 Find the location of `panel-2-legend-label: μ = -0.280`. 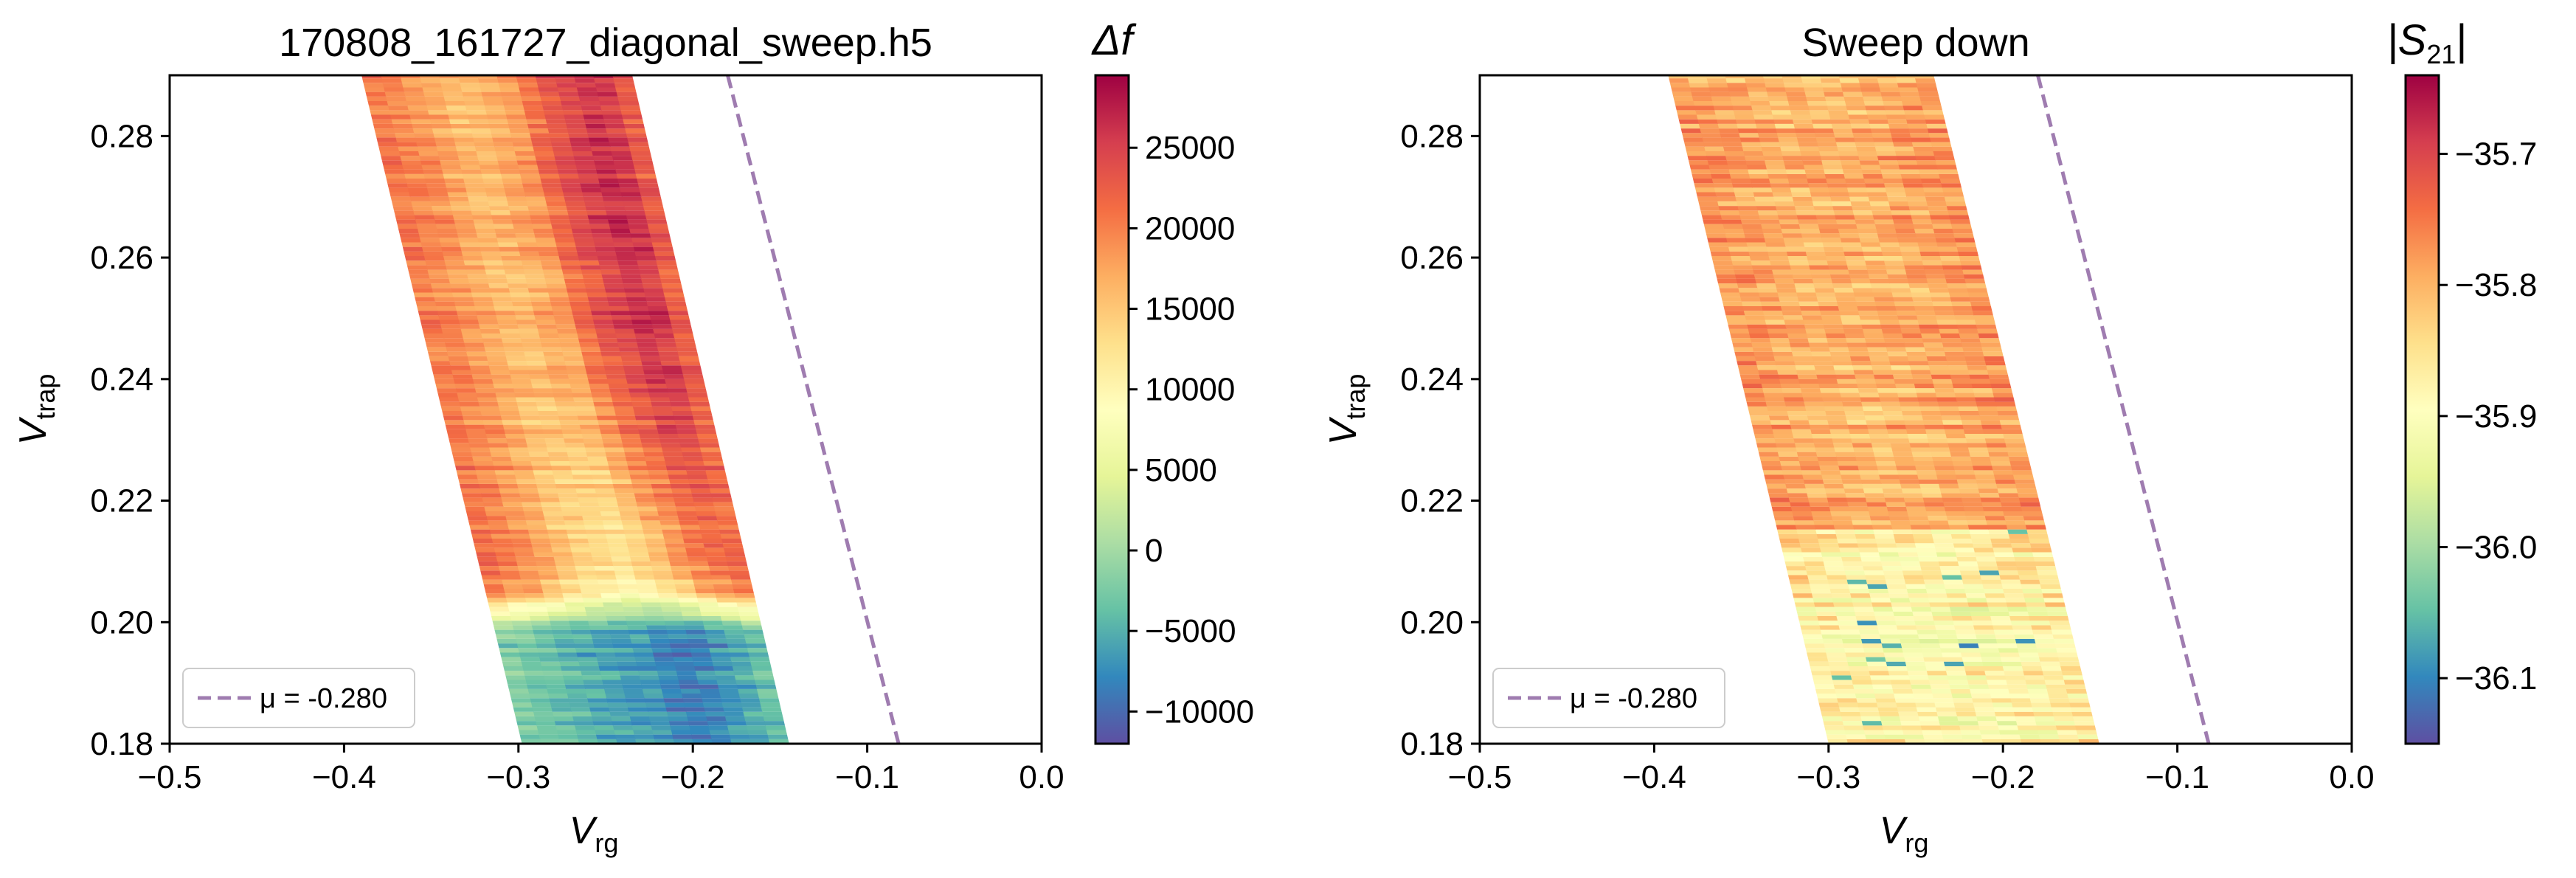

panel-2-legend-label: μ = -0.280 is located at coordinates (1634, 699).